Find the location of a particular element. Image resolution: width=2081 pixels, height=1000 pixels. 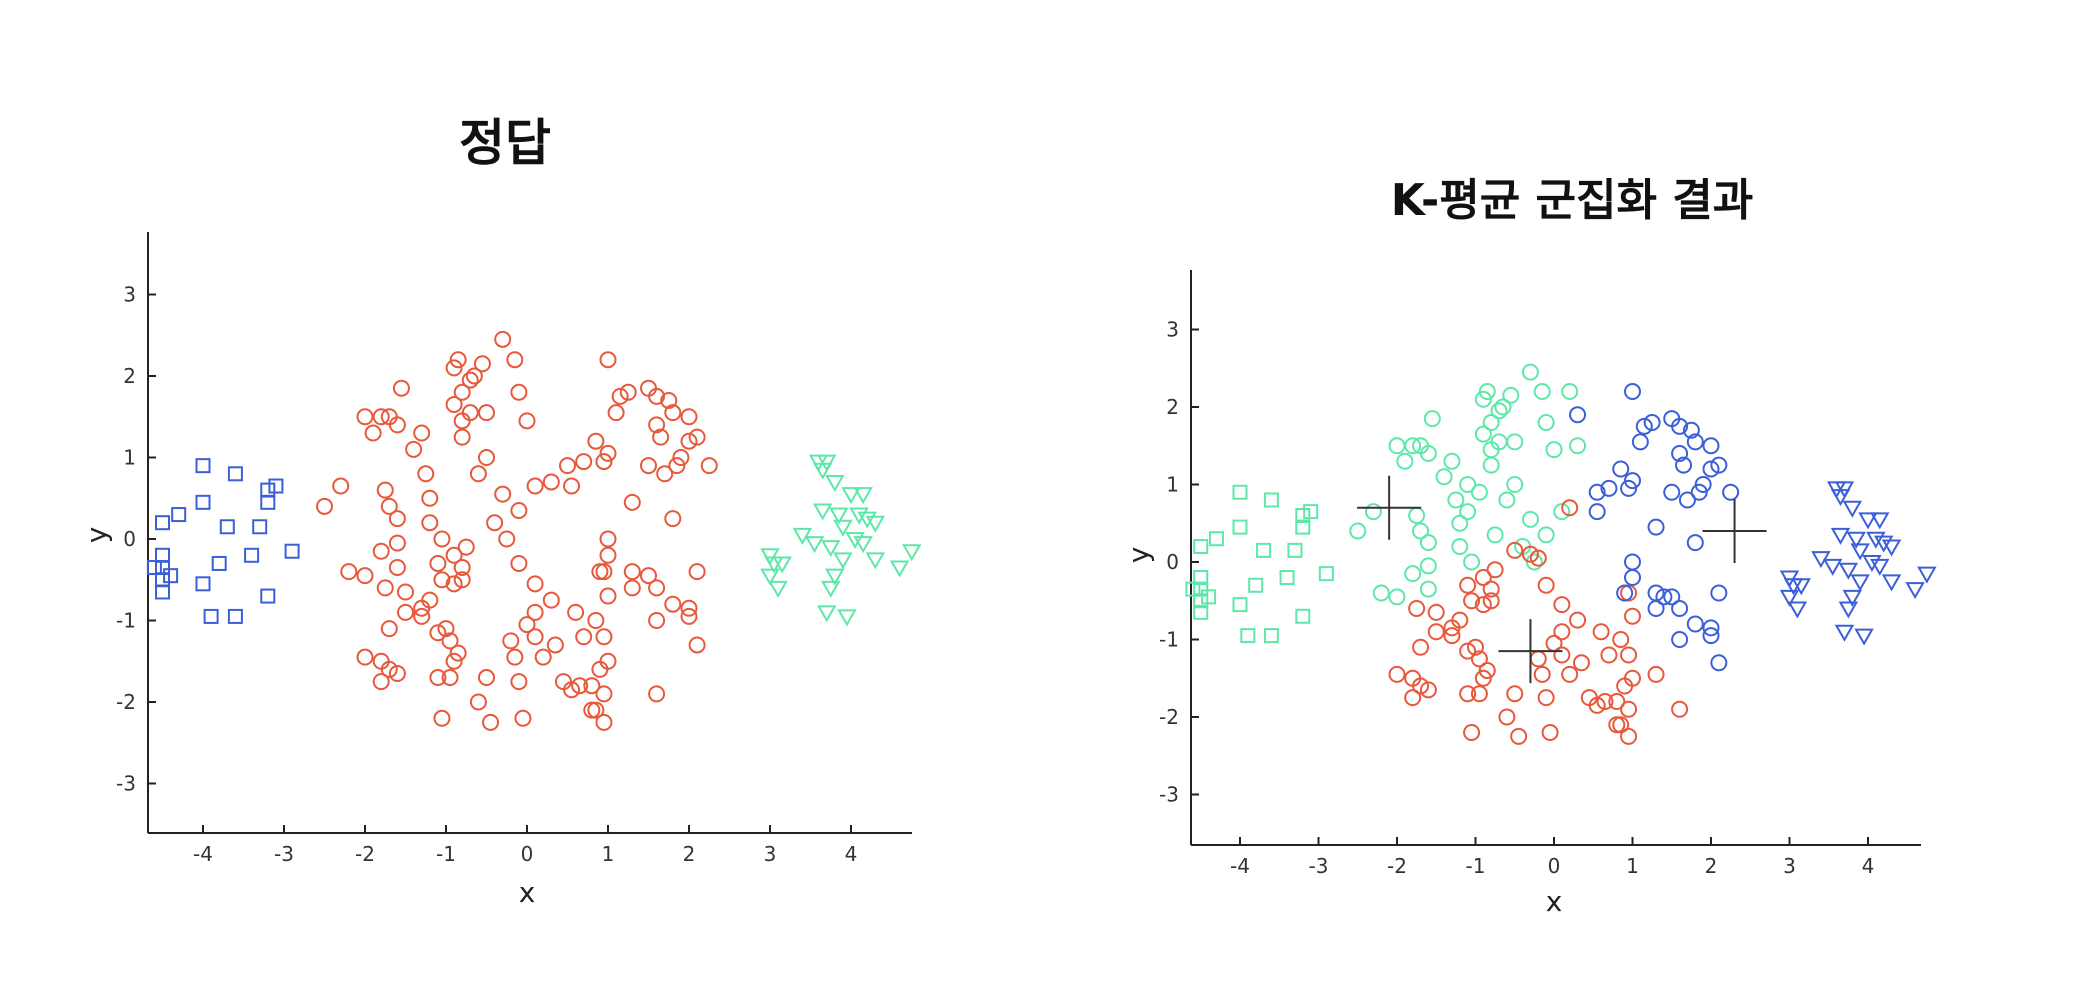

centroid-marker is located at coordinates (1734, 531).